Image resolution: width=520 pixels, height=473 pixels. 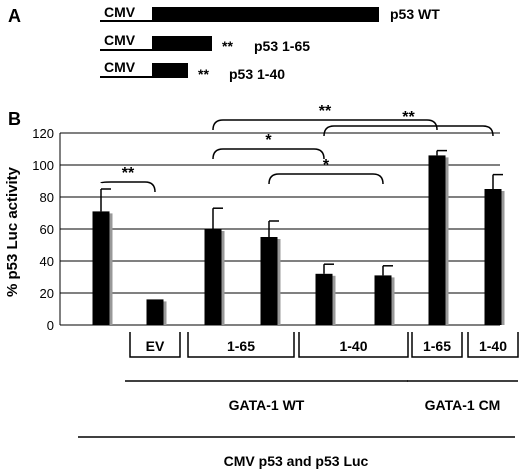 What do you see at coordinates (282, 46) in the screenshot?
I see `construct-1-65-name: p53 1-65` at bounding box center [282, 46].